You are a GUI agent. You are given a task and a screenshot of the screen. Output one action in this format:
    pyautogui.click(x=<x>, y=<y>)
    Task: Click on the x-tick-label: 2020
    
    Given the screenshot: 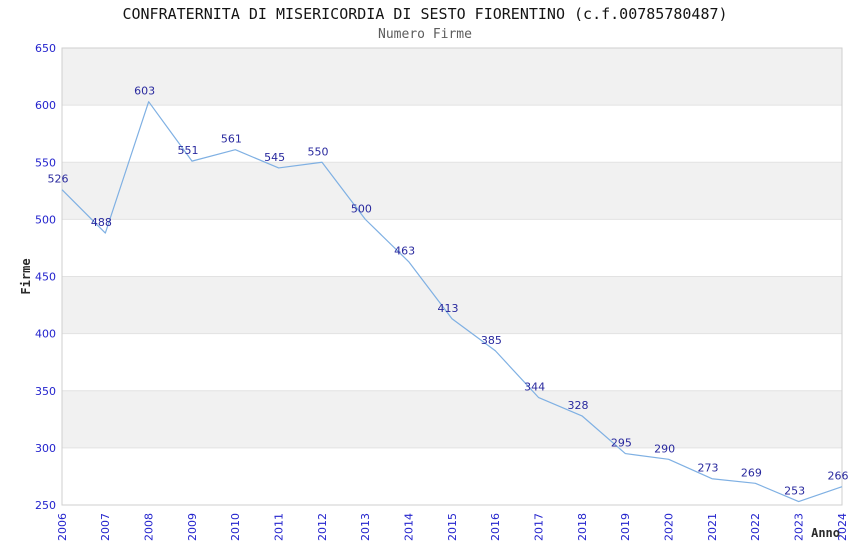 What is the action you would take?
    pyautogui.click(x=669, y=527)
    